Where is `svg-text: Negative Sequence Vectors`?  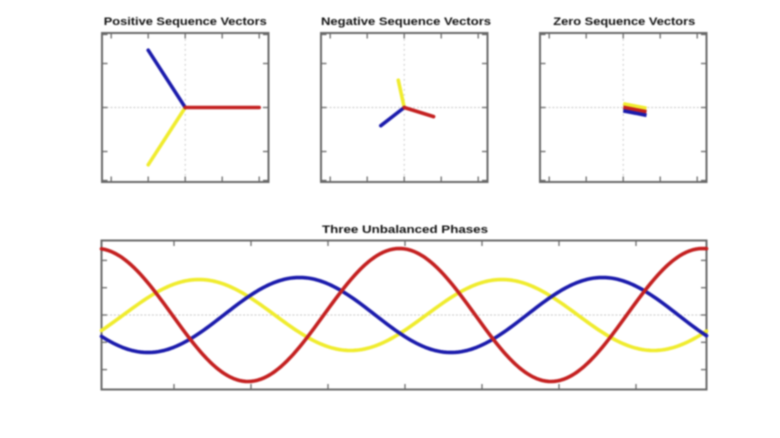
svg-text: Negative Sequence Vectors is located at coordinates (406, 22).